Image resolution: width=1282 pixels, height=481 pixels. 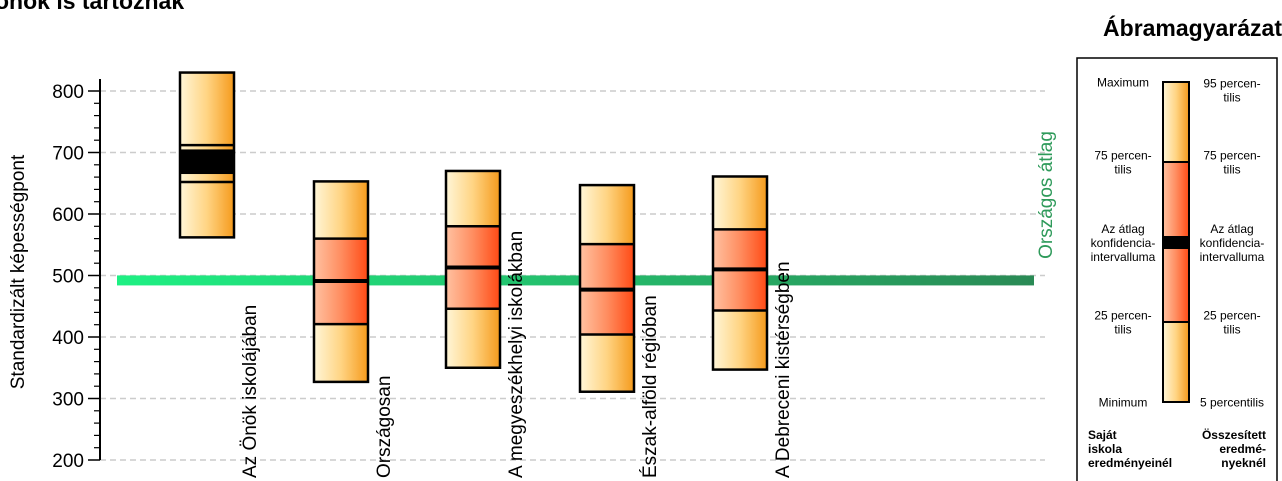 I want to click on legend-left-label: Maximum, so click(x=1123, y=82).